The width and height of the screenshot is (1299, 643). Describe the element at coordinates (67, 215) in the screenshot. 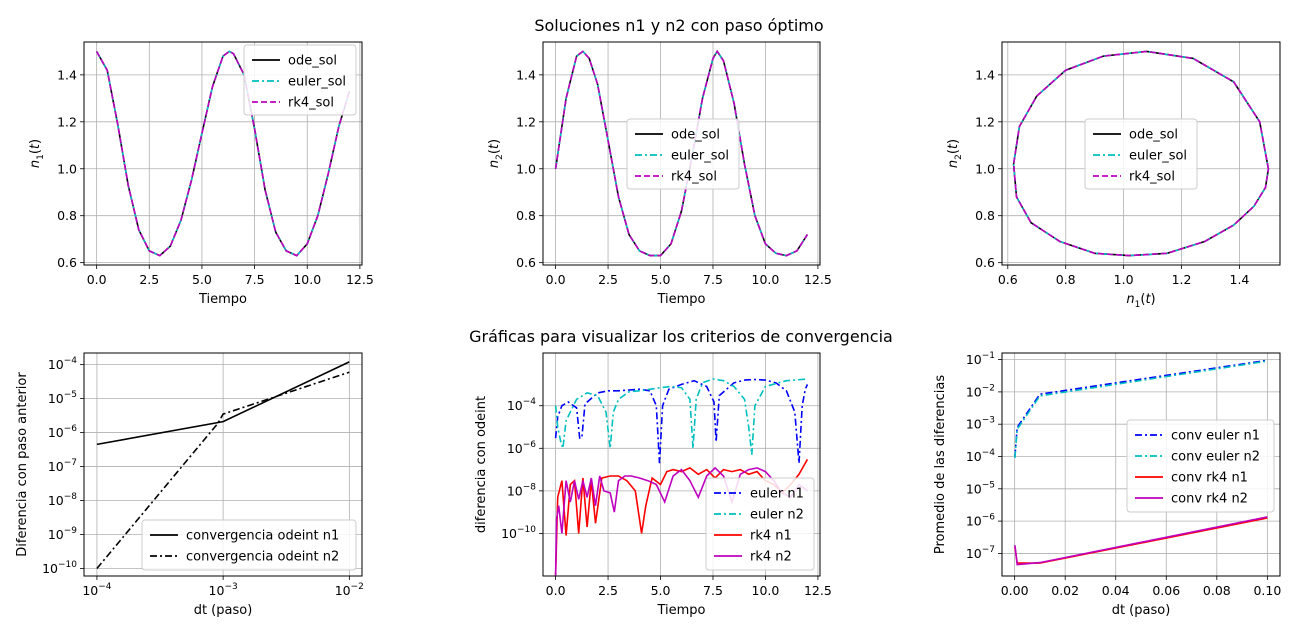

I see `y-tick-label: 0.8` at that location.